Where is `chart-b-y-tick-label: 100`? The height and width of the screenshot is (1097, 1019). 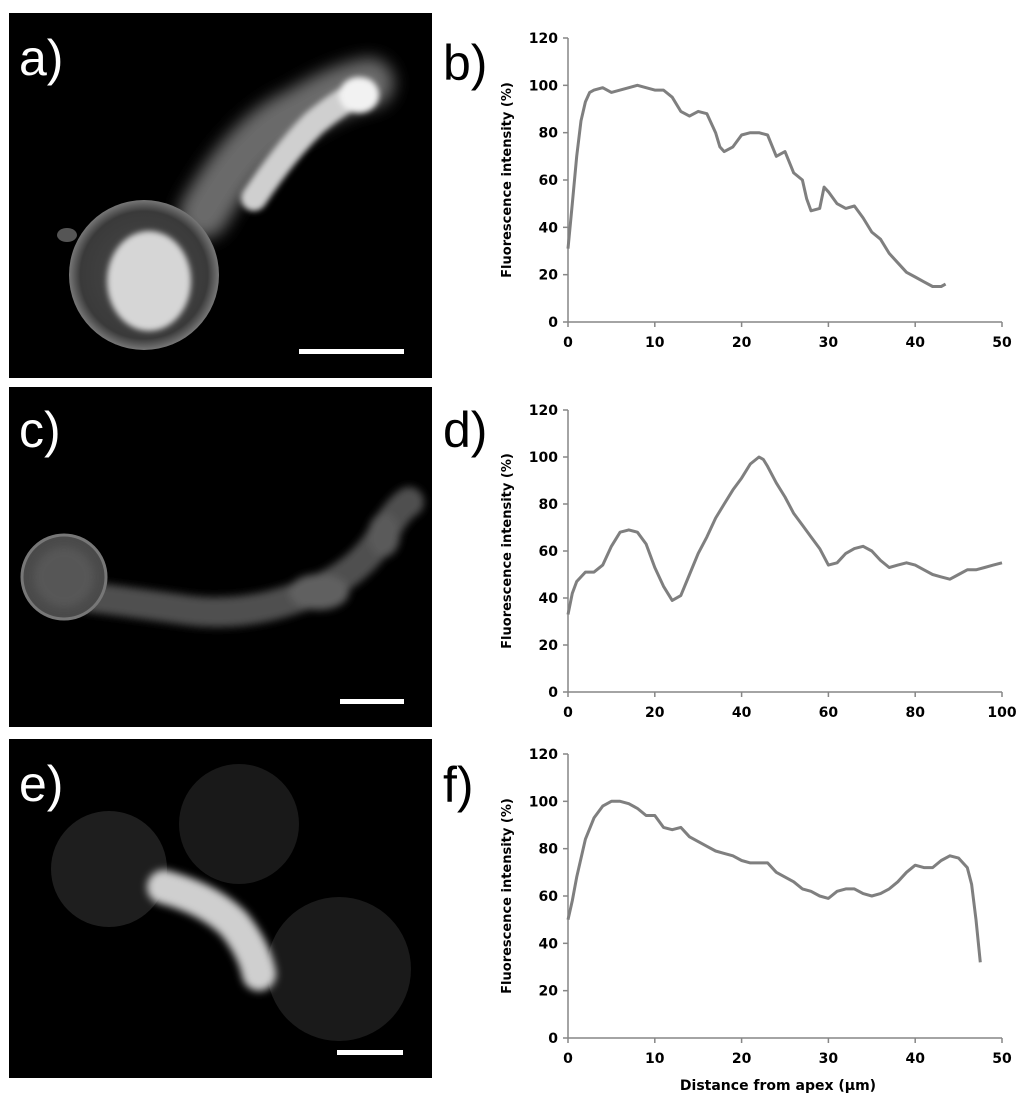
chart-b-y-tick-label: 100 is located at coordinates (543, 86).